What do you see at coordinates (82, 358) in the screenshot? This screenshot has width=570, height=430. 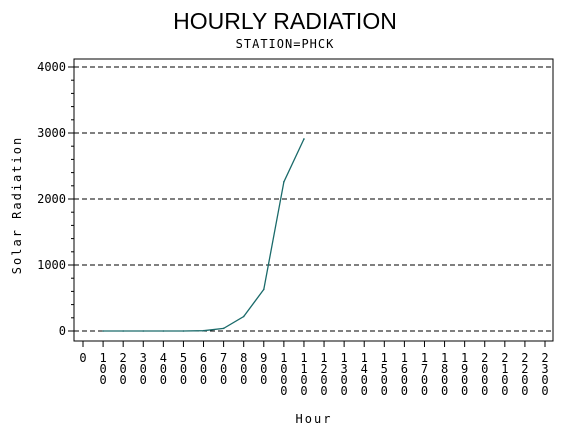 I see `x-tick-label: 0` at bounding box center [82, 358].